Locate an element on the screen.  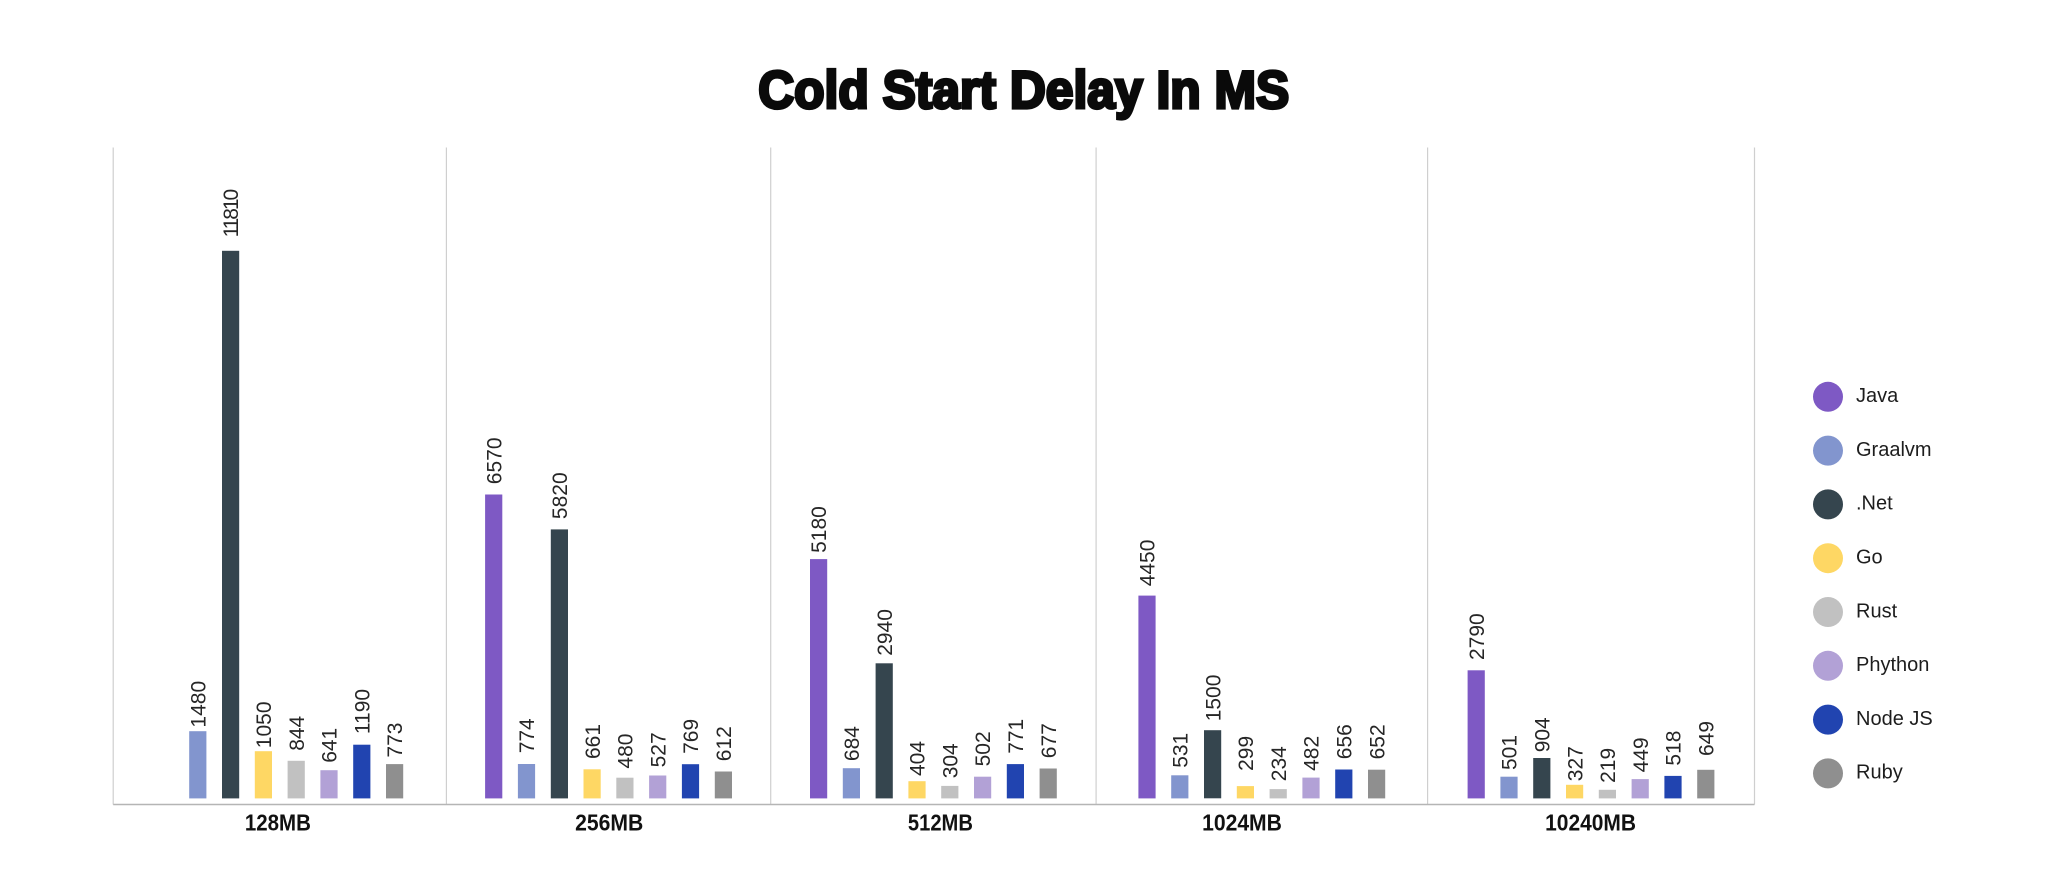
svg-text: Cold Start Delay In MS is located at coordinates (1023, 90).